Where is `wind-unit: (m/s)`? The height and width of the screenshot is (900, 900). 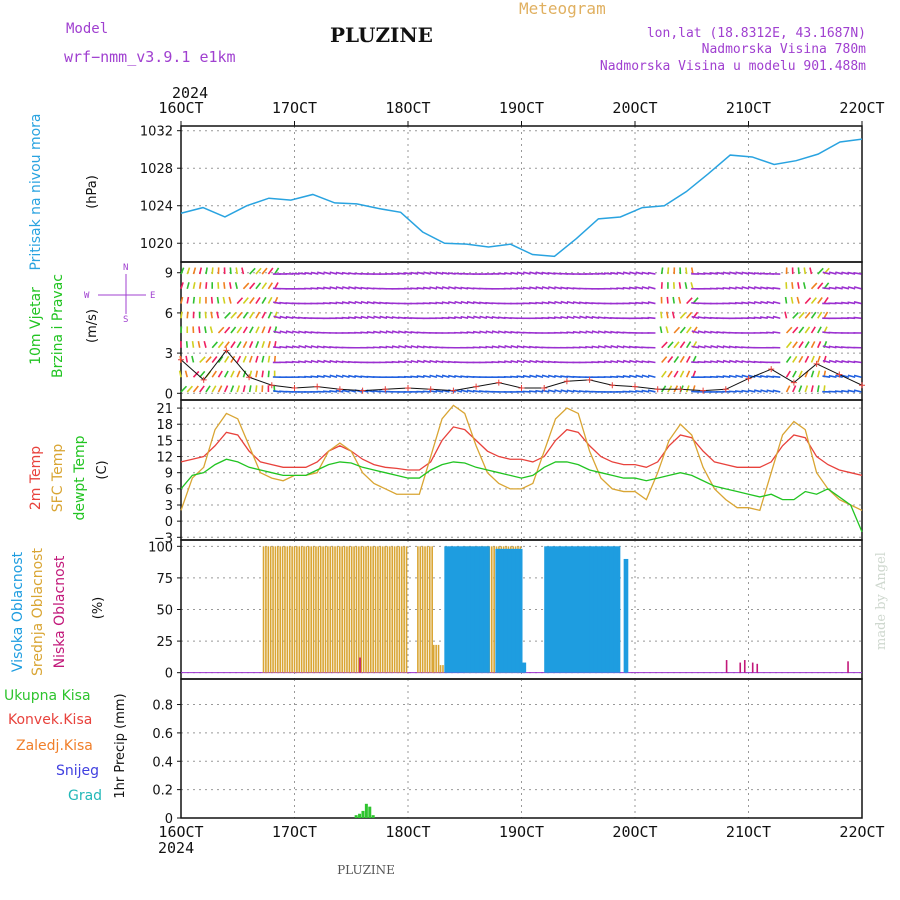
wind-unit: (m/s) is located at coordinates (92, 326).